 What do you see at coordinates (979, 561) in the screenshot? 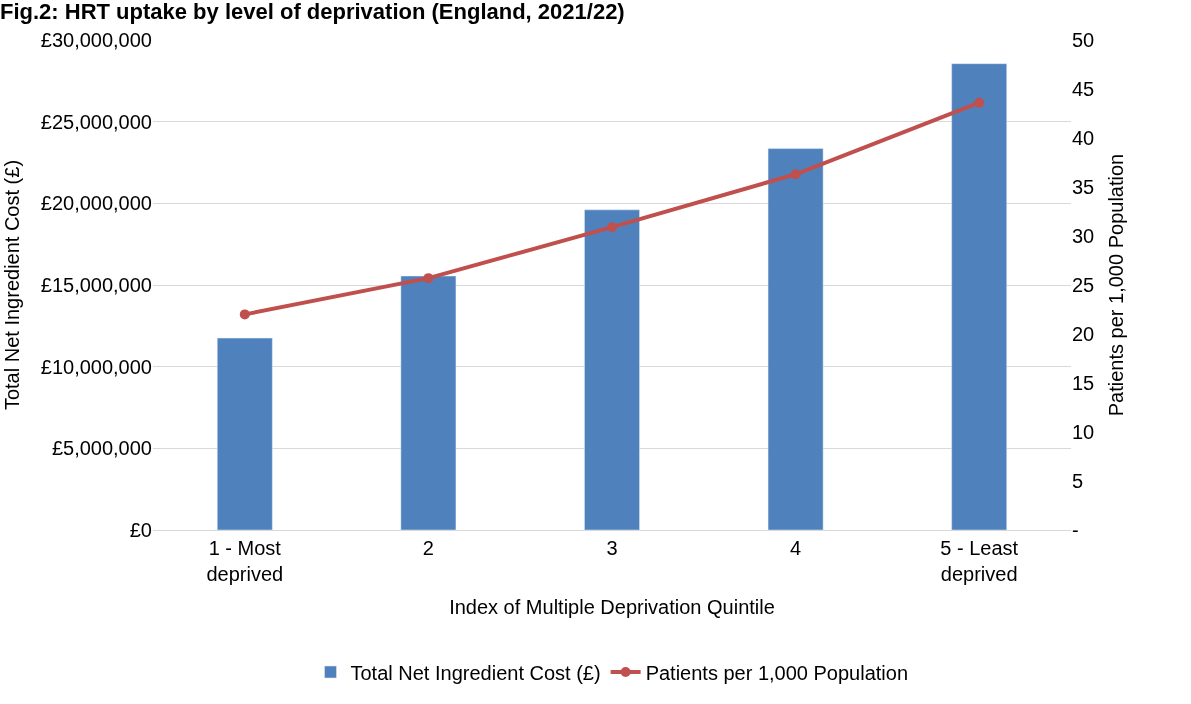
I see `x-tick-label: 5 - Least deprived` at bounding box center [979, 561].